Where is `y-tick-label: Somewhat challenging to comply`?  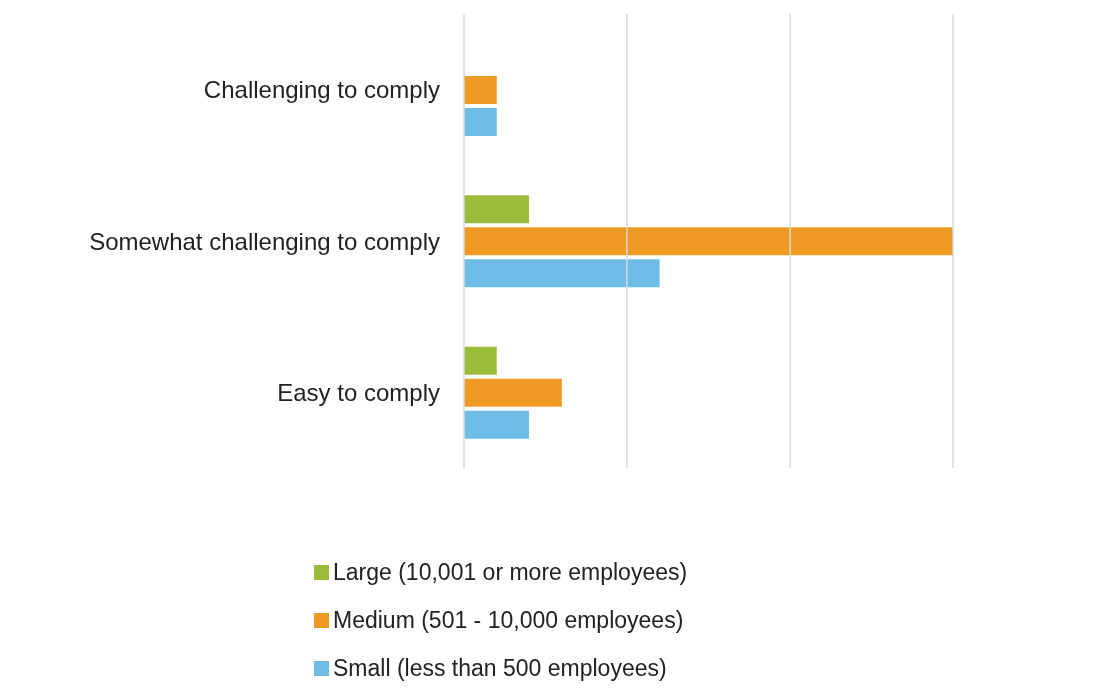 y-tick-label: Somewhat challenging to comply is located at coordinates (264, 241).